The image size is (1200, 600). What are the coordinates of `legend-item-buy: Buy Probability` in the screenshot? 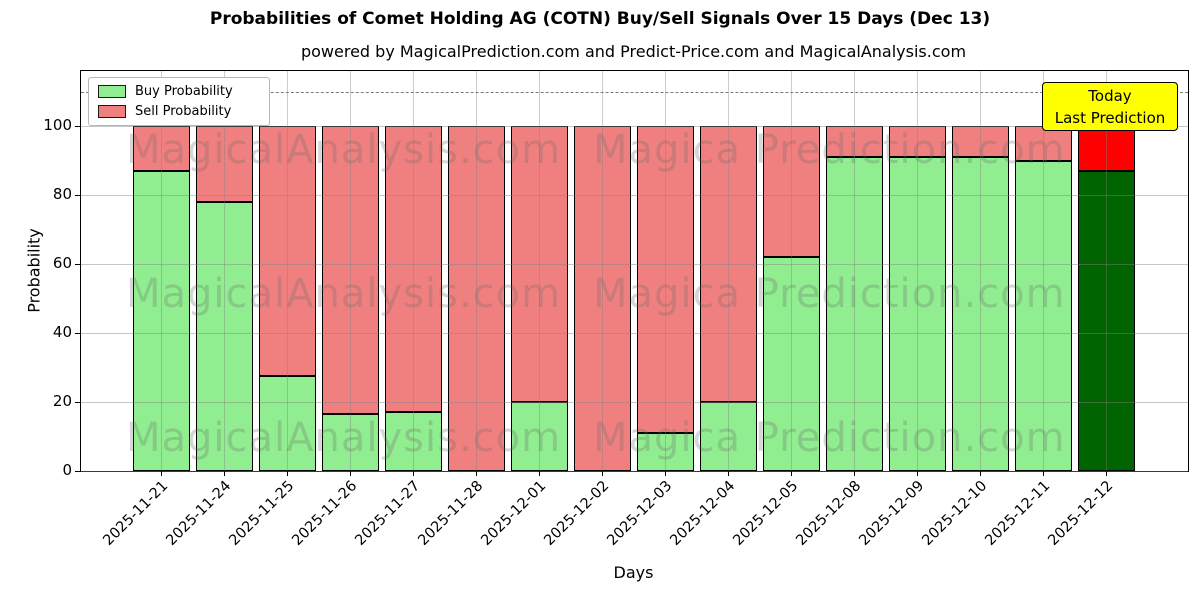 It's located at (179, 91).